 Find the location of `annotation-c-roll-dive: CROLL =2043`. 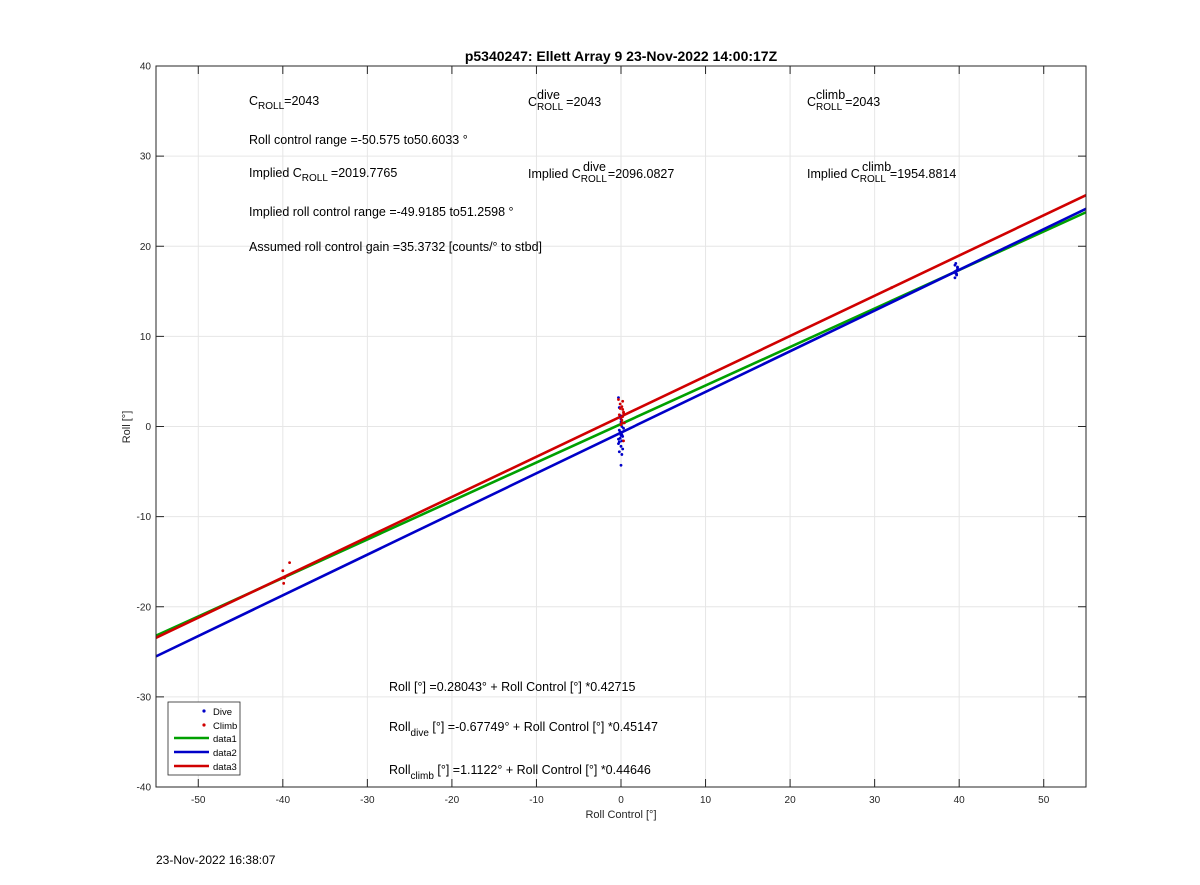

annotation-c-roll-dive: CROLL =2043 is located at coordinates (564, 104).